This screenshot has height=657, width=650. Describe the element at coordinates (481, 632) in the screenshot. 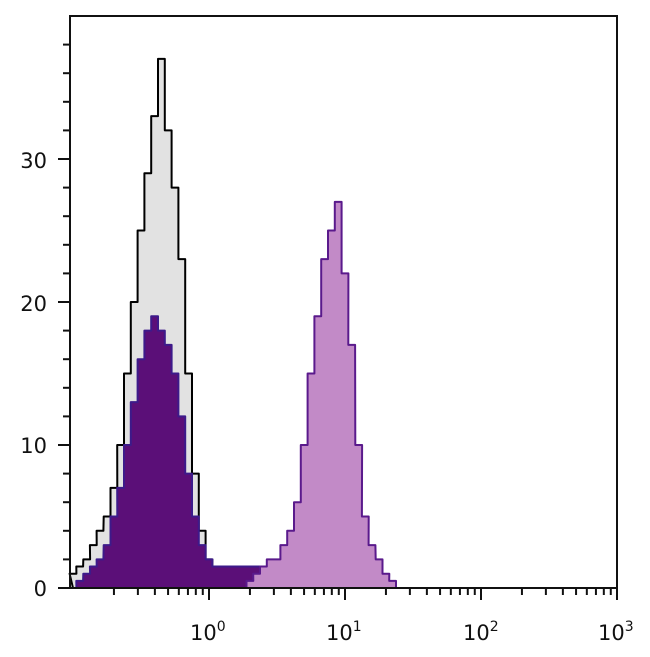

I see `x-tick-label: 10²` at that location.